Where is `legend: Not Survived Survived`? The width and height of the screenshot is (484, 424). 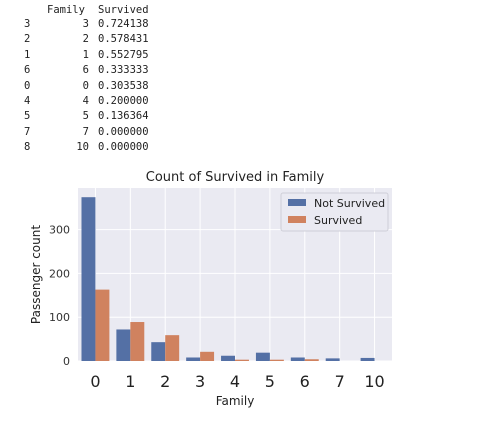 legend: Not Survived Survived is located at coordinates (334, 212).